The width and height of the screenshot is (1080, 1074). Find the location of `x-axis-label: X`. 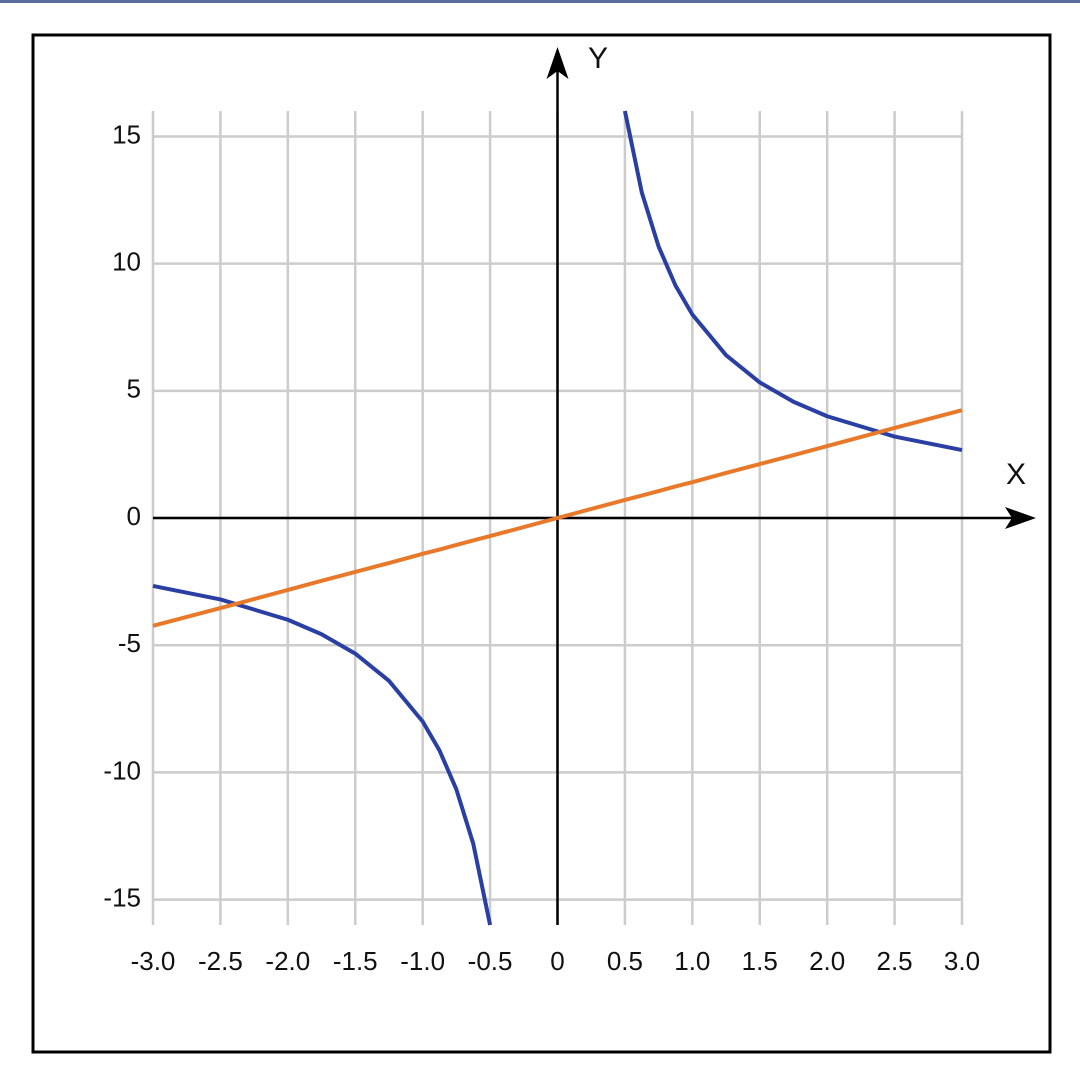

x-axis-label: X is located at coordinates (1016, 474).